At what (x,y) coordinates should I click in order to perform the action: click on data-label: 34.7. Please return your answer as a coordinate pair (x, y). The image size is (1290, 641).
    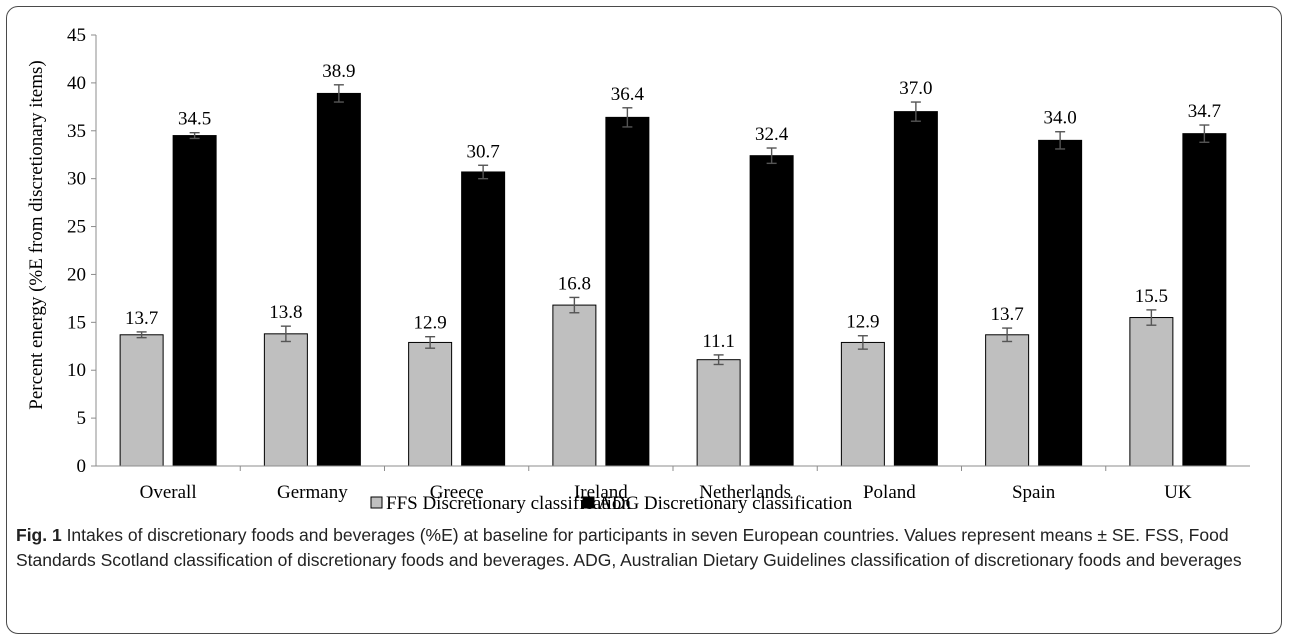
    Looking at the image, I should click on (1204, 111).